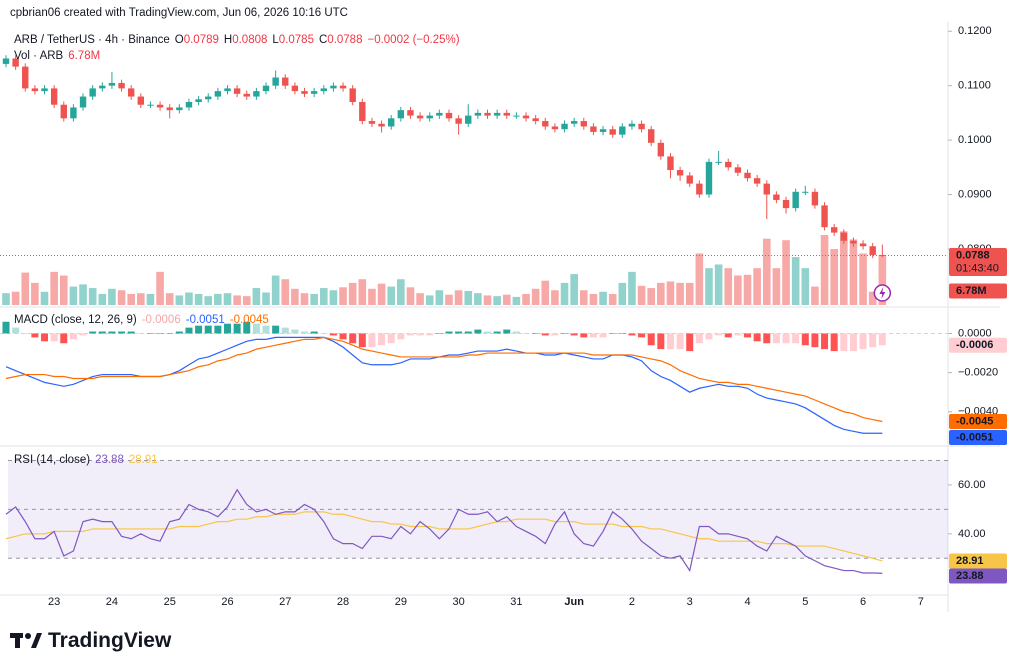 The width and height of the screenshot is (1024, 672). What do you see at coordinates (974, 345) in the screenshot?
I see `hist-badge-label: -0.0006` at bounding box center [974, 345].